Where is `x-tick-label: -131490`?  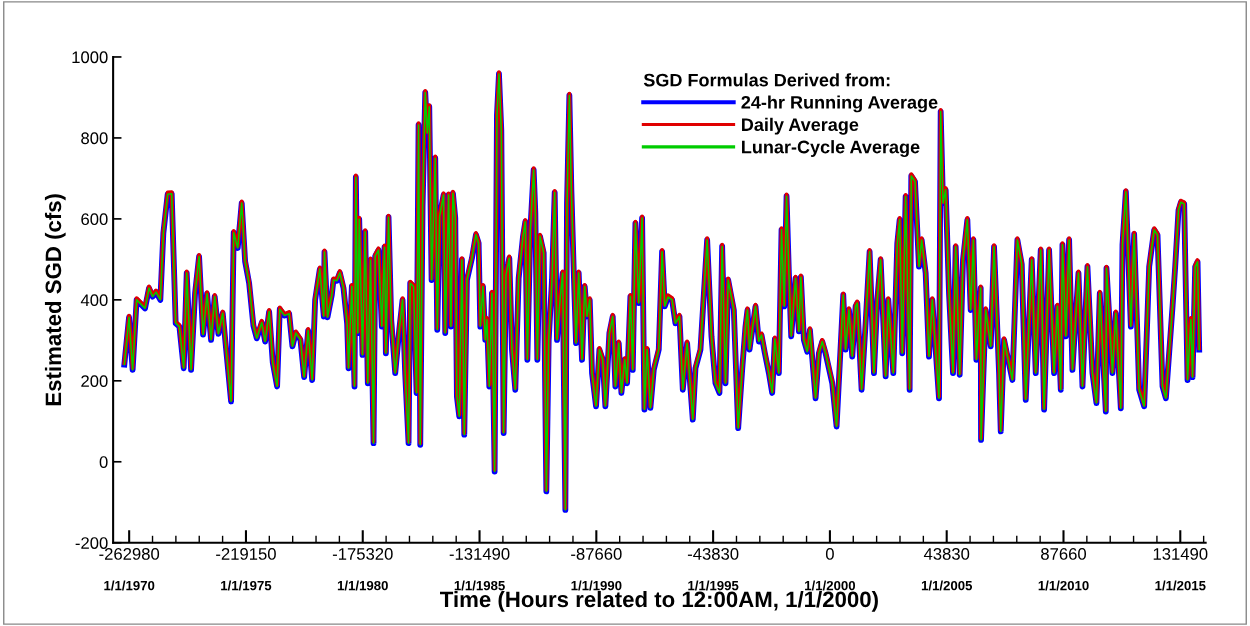
x-tick-label: -131490 is located at coordinates (479, 554).